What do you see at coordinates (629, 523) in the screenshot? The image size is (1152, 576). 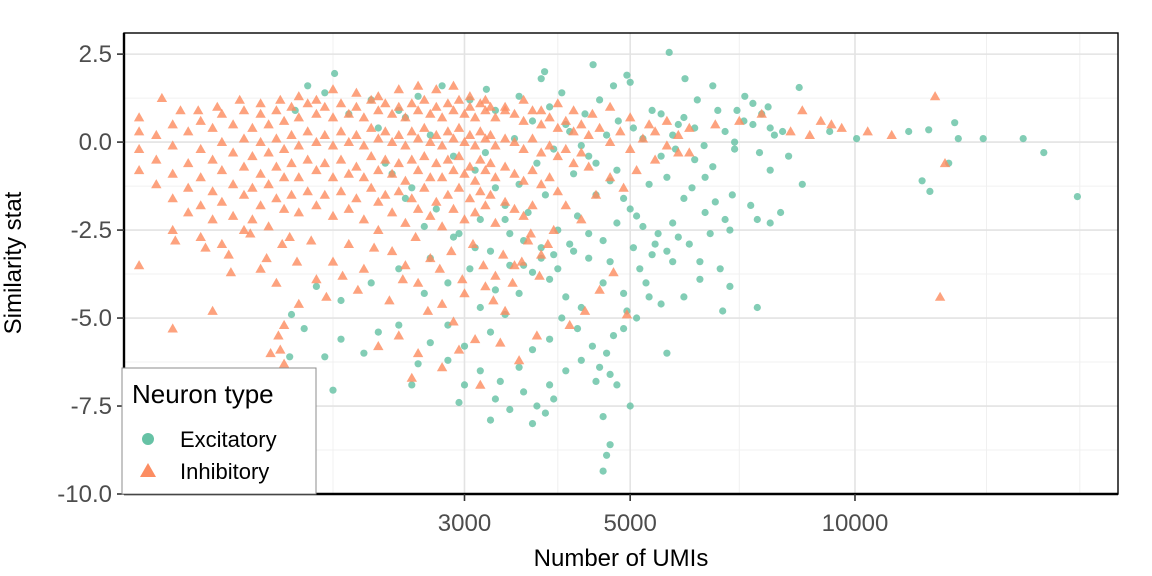 I see `x-tick-label: 5000` at bounding box center [629, 523].